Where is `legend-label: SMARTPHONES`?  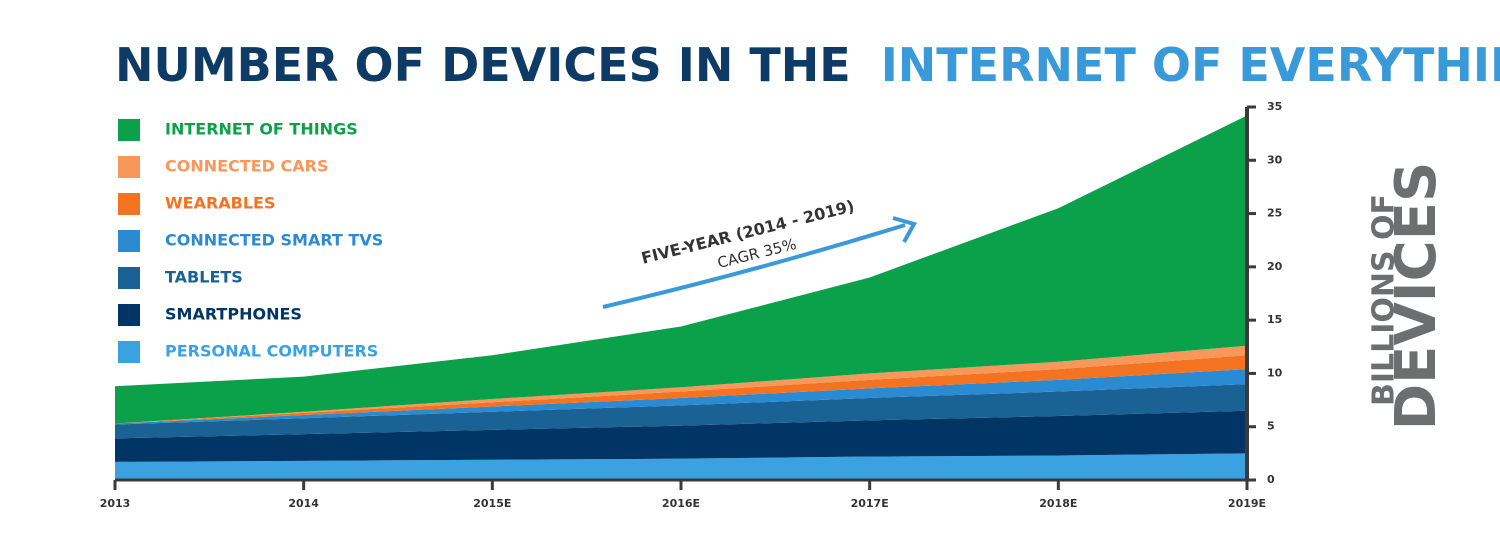 legend-label: SMARTPHONES is located at coordinates (233, 314).